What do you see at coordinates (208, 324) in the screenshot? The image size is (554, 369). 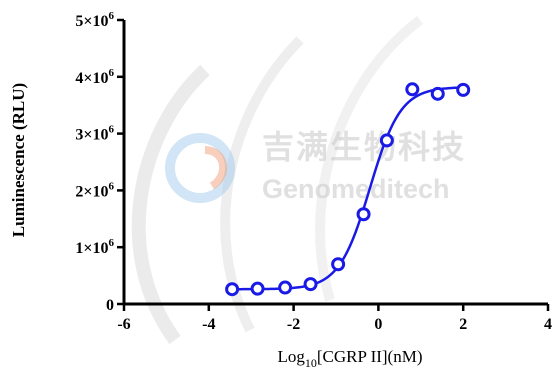 I see `x-tick-label: -4` at bounding box center [208, 324].